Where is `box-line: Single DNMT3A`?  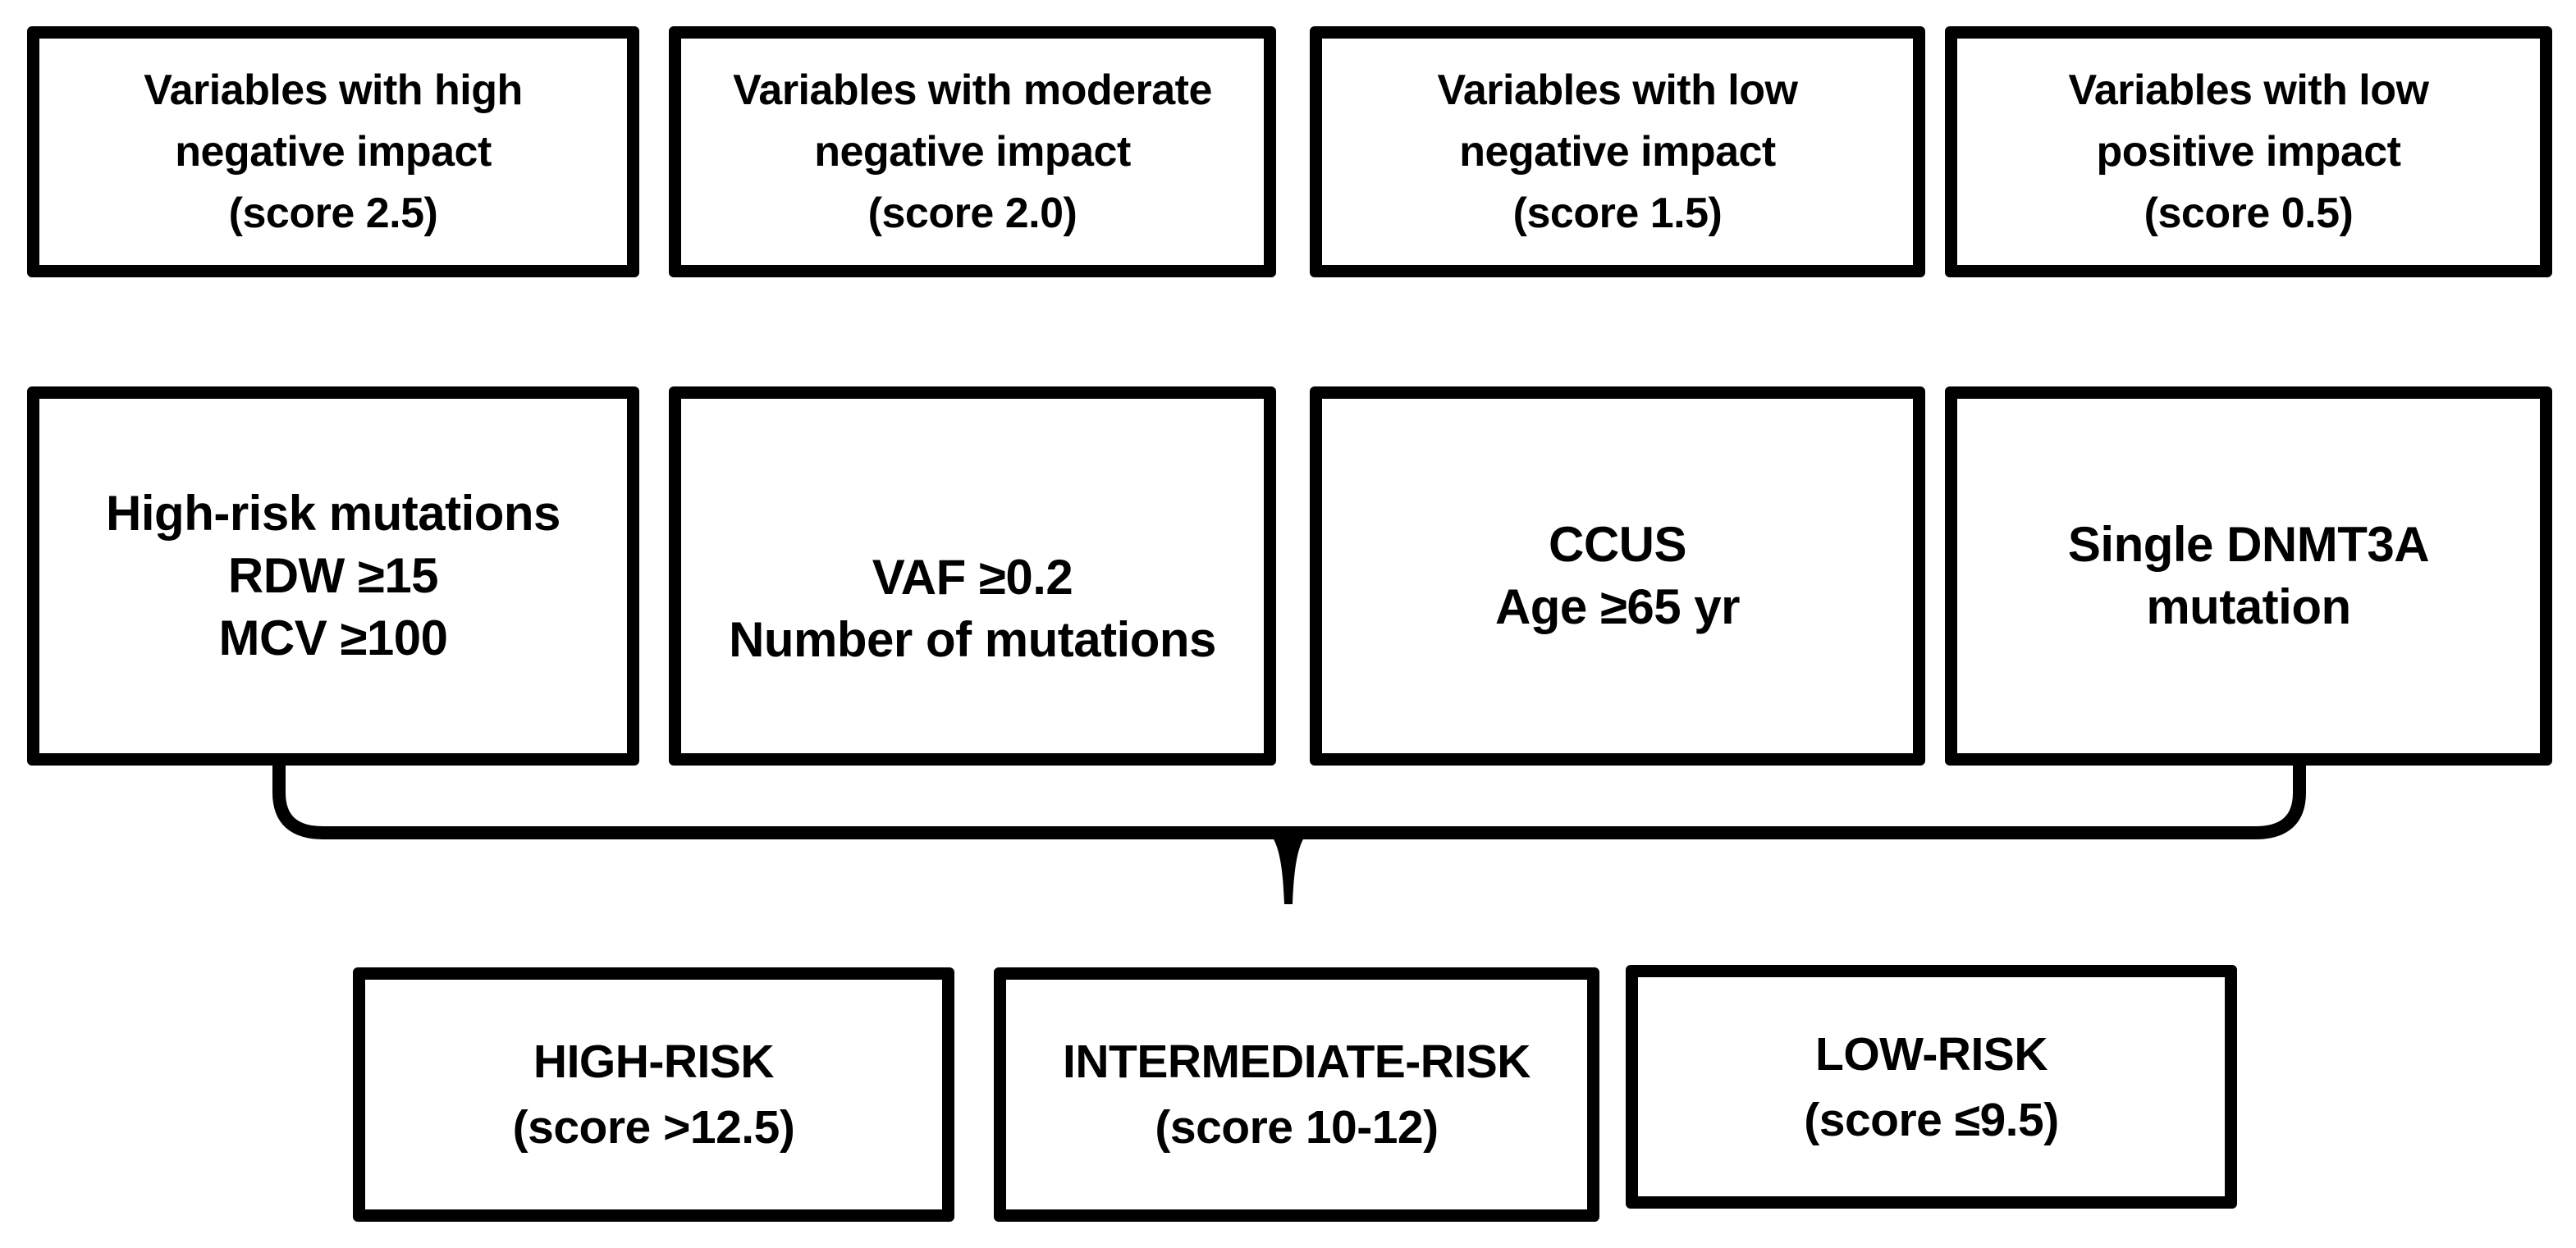 box-line: Single DNMT3A is located at coordinates (2248, 544).